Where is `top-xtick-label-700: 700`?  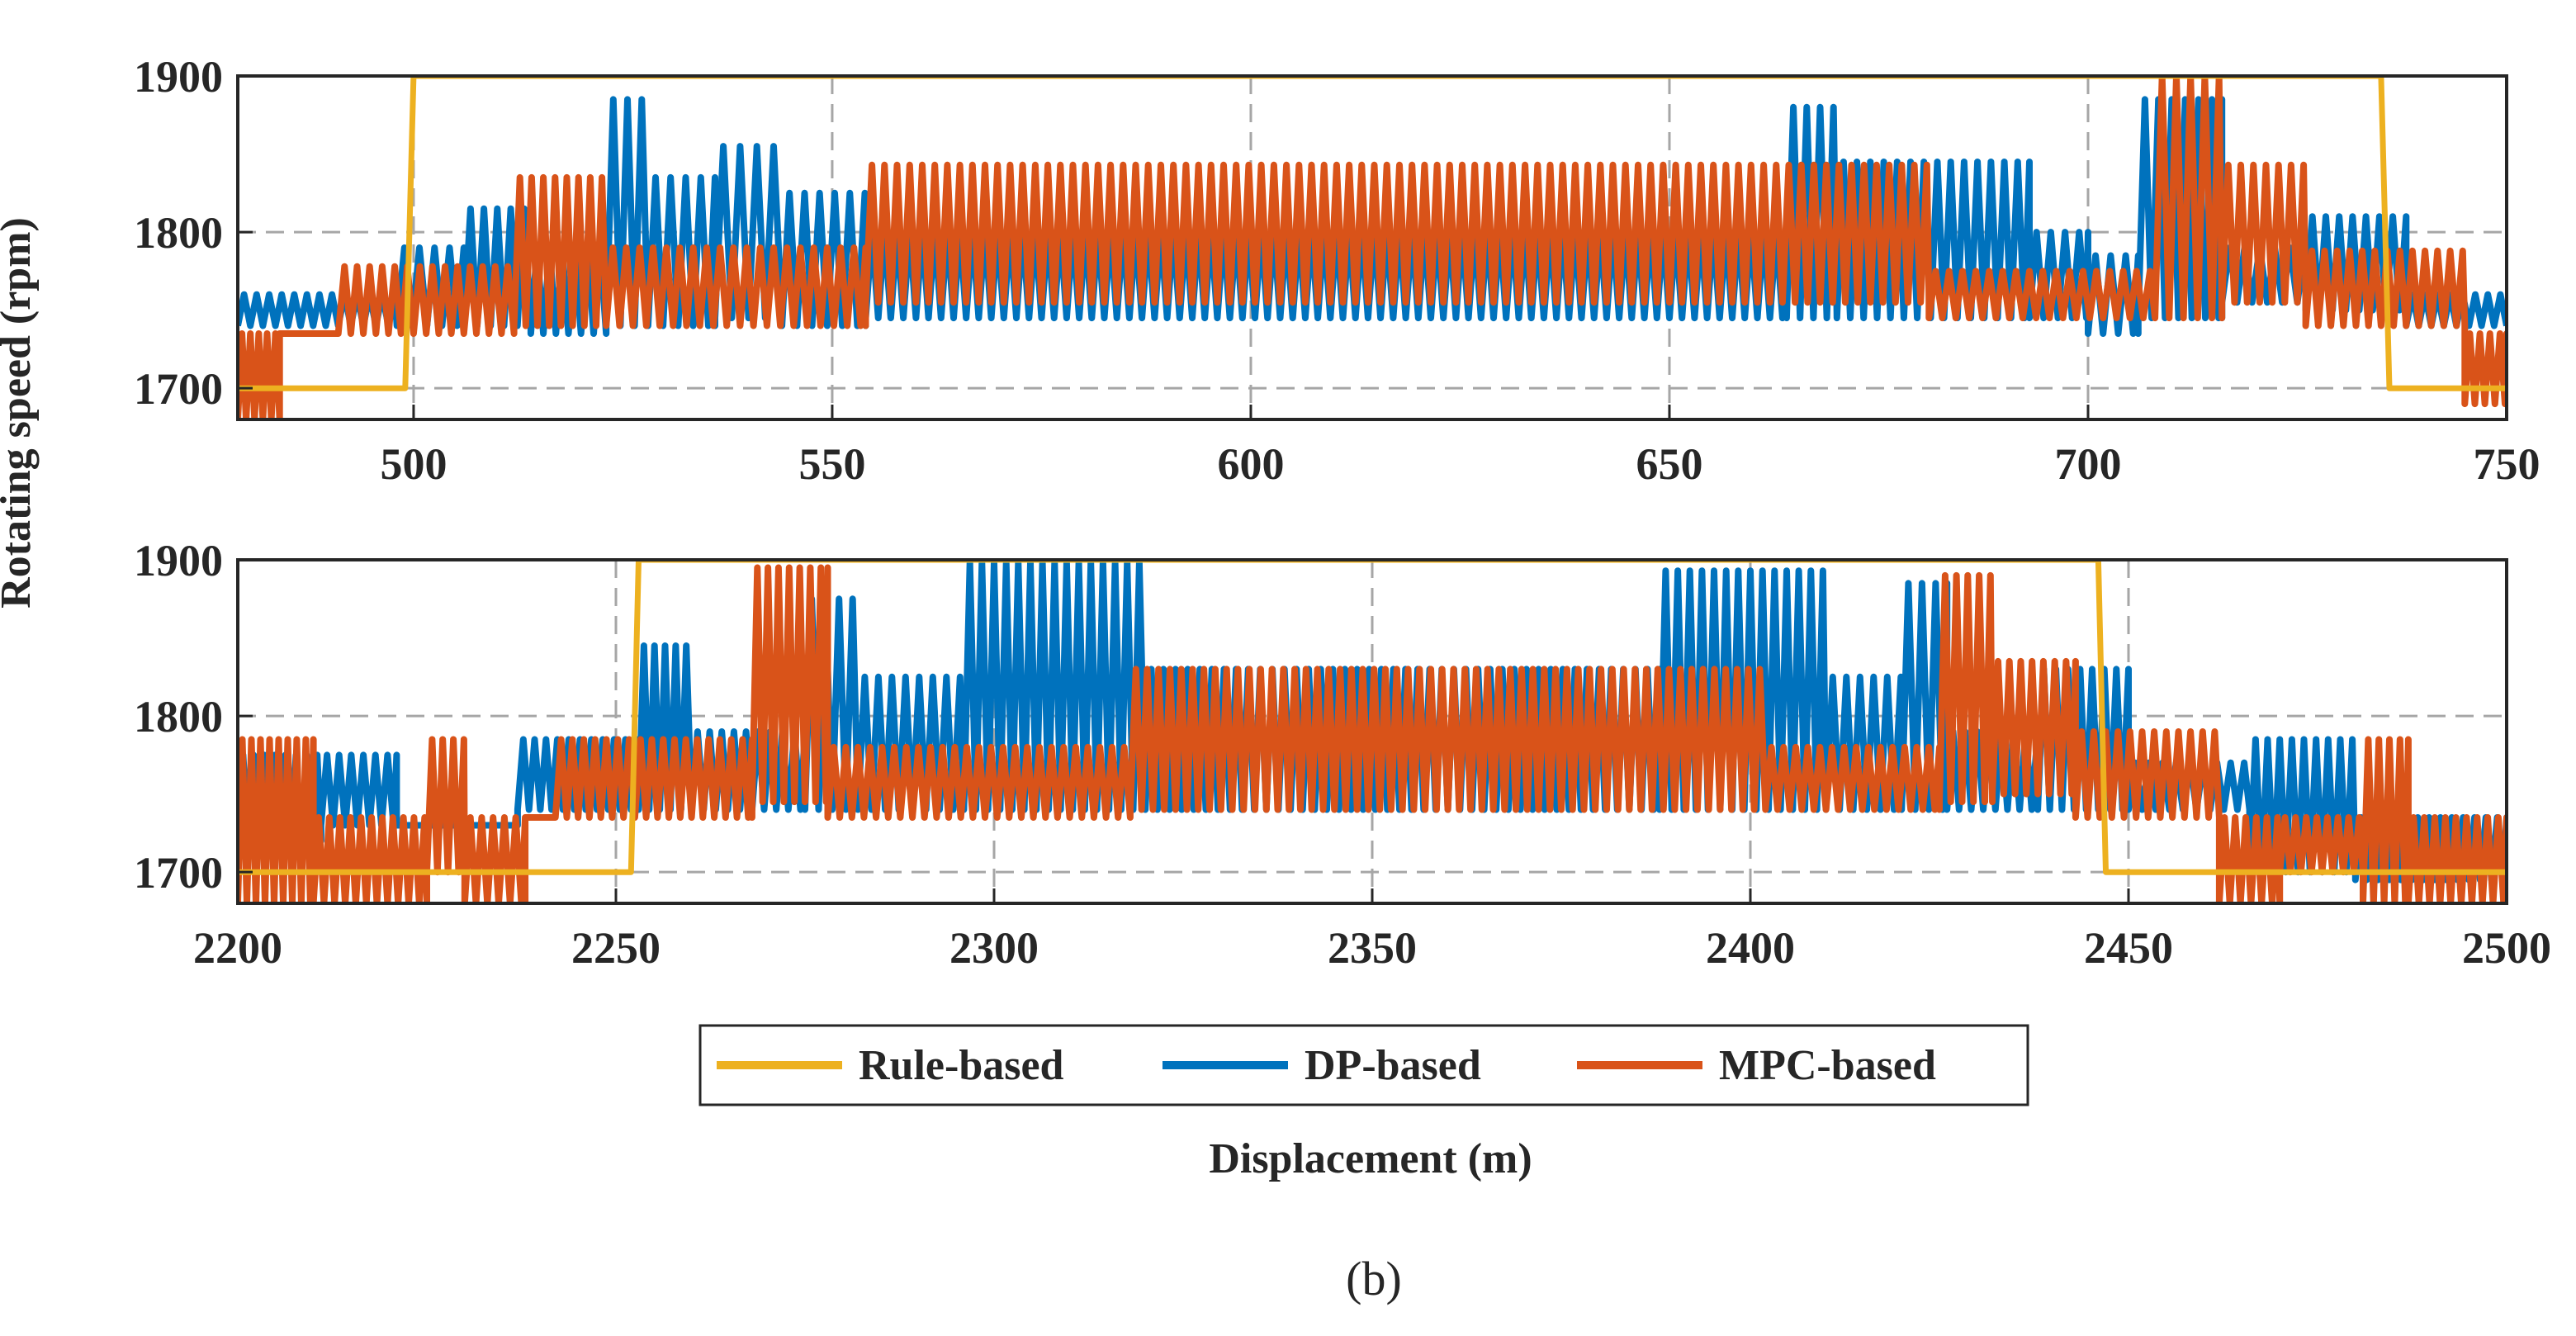 top-xtick-label-700: 700 is located at coordinates (2087, 464).